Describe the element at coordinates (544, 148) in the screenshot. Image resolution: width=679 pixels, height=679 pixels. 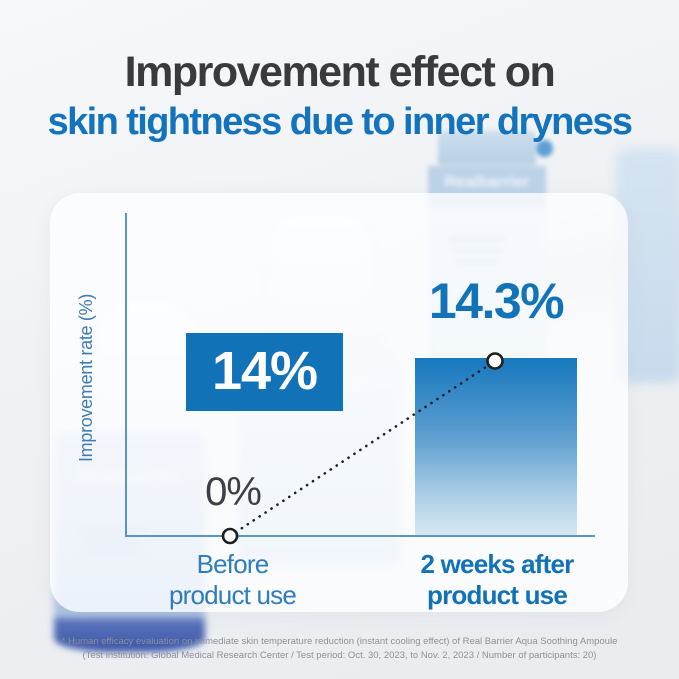
I see `background-blue-dot` at that location.